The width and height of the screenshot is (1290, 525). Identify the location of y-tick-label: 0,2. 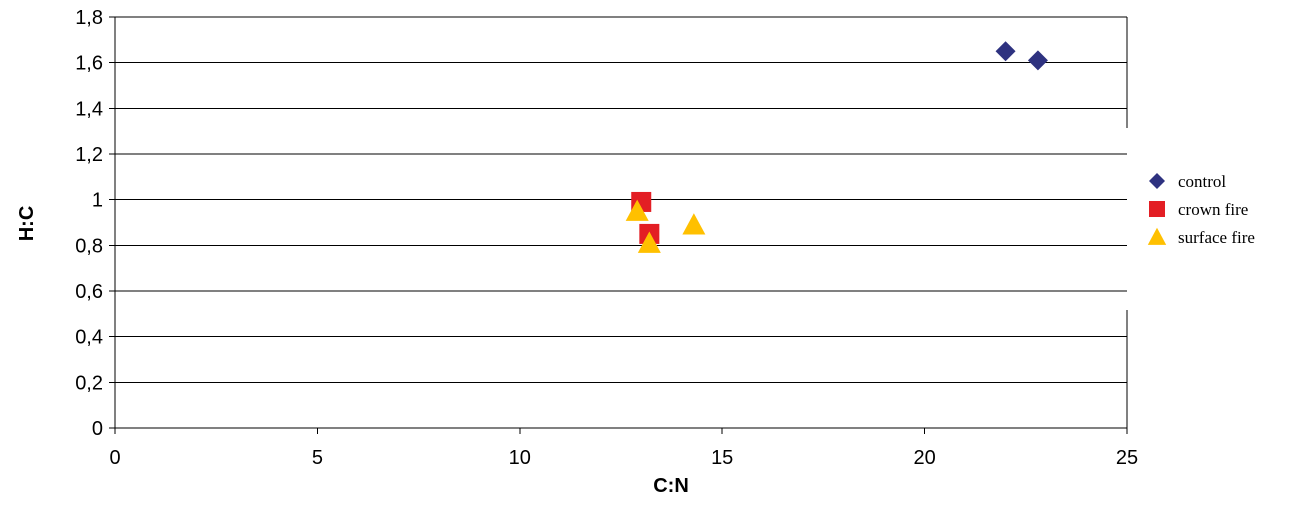
(89, 383).